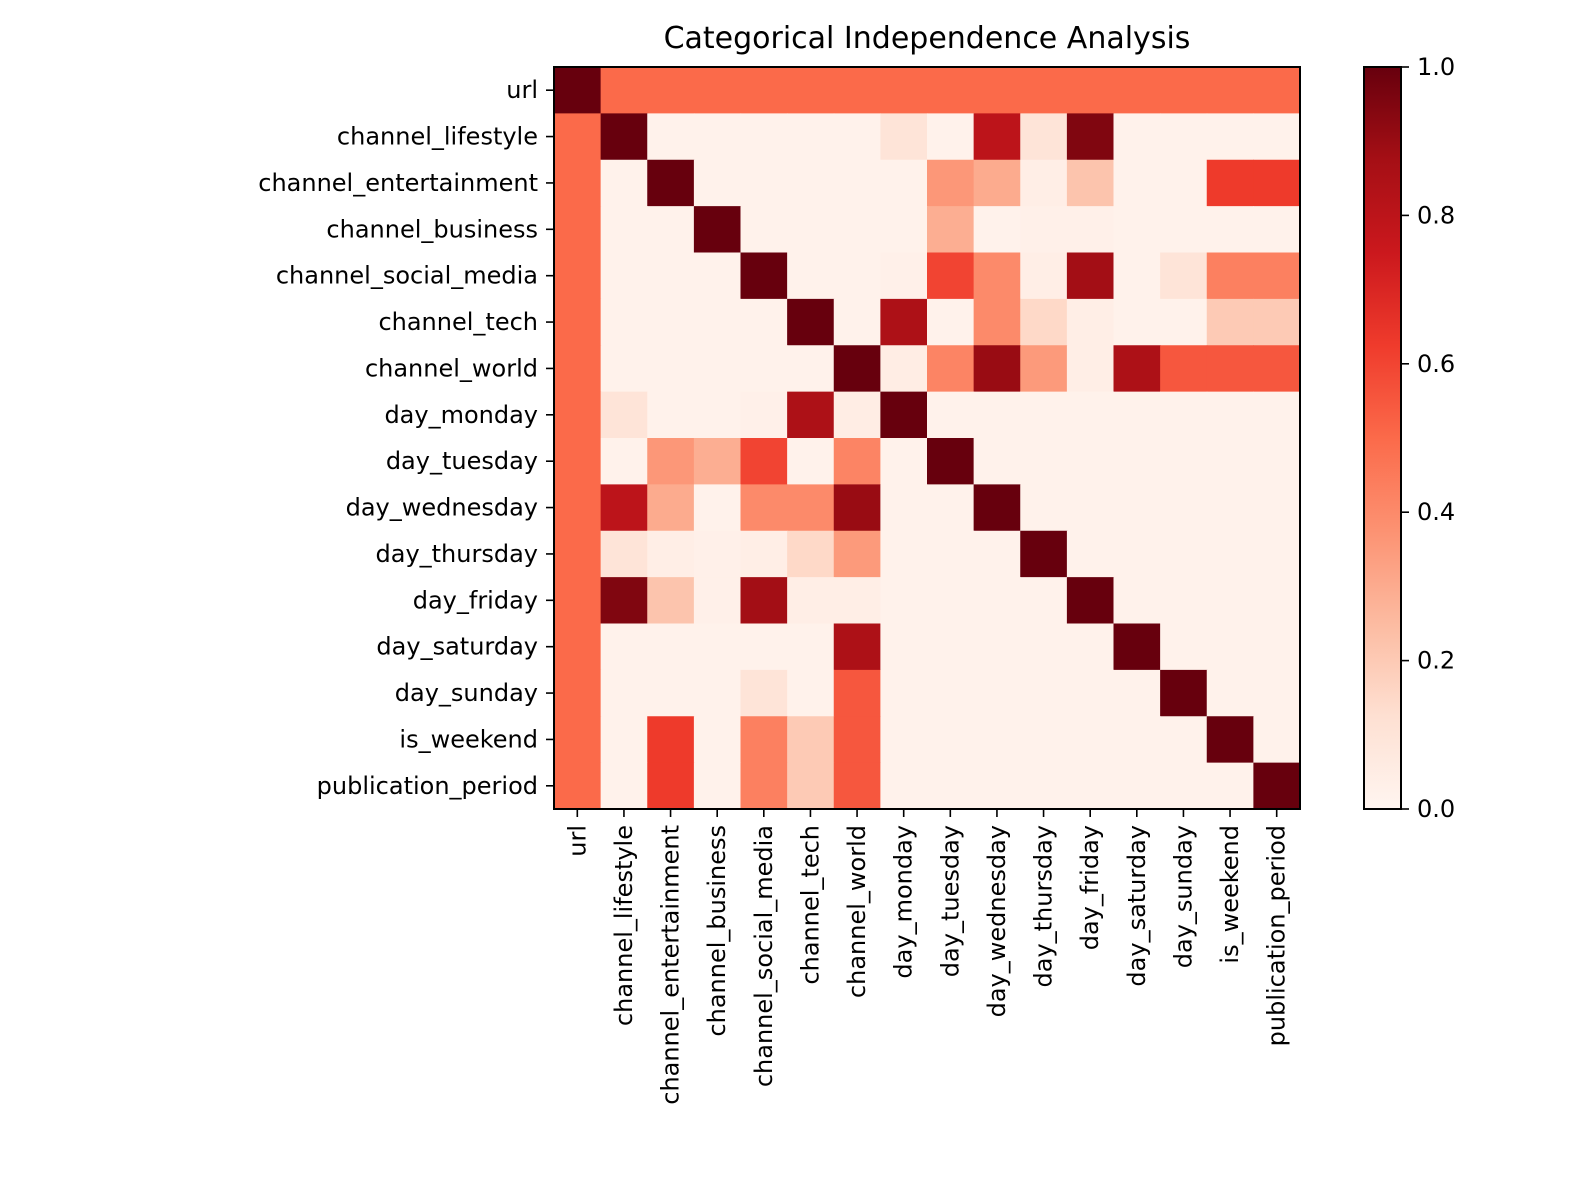 The height and width of the screenshot is (1189, 1572). What do you see at coordinates (1436, 215) in the screenshot?
I see `colorbar-tick-label: 0.8` at bounding box center [1436, 215].